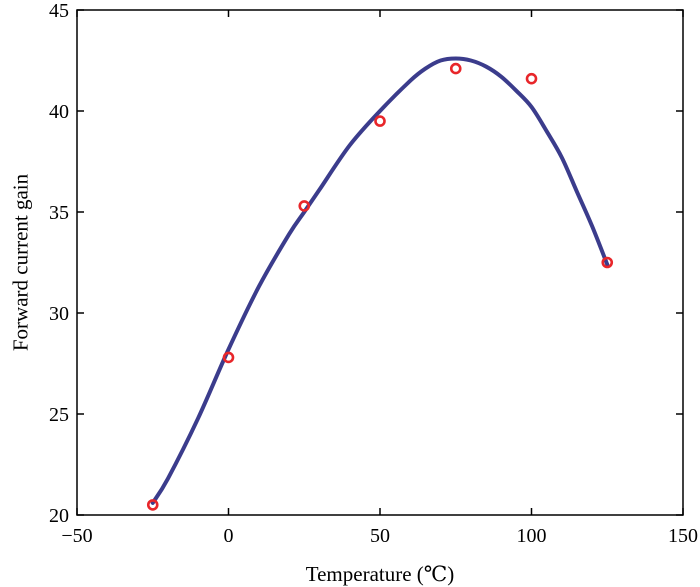 This screenshot has height=587, width=700. What do you see at coordinates (76, 536) in the screenshot?
I see `x-tick-label: −50` at bounding box center [76, 536].